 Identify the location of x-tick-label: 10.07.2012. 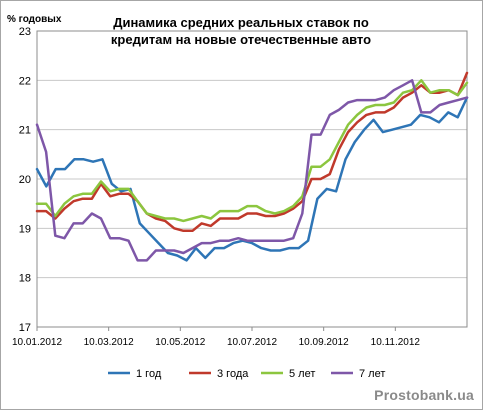
(252, 342).